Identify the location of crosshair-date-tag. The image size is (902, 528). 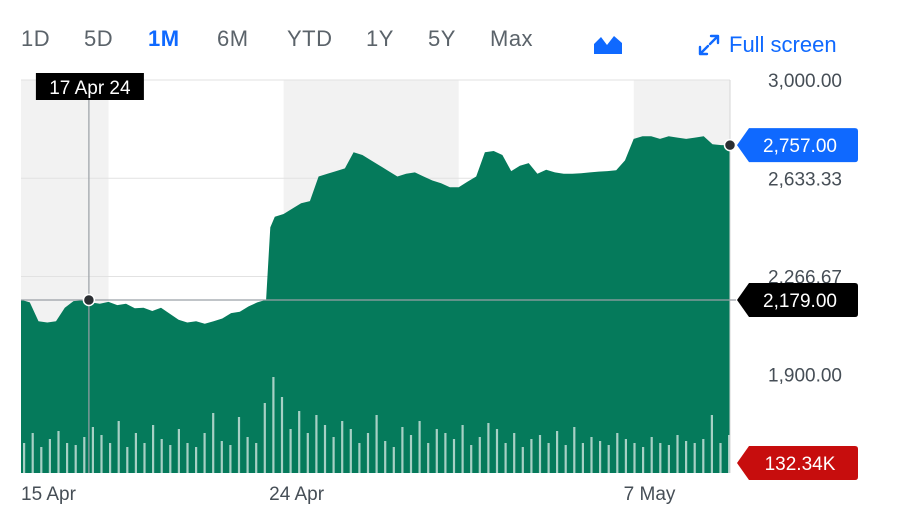
(89, 86).